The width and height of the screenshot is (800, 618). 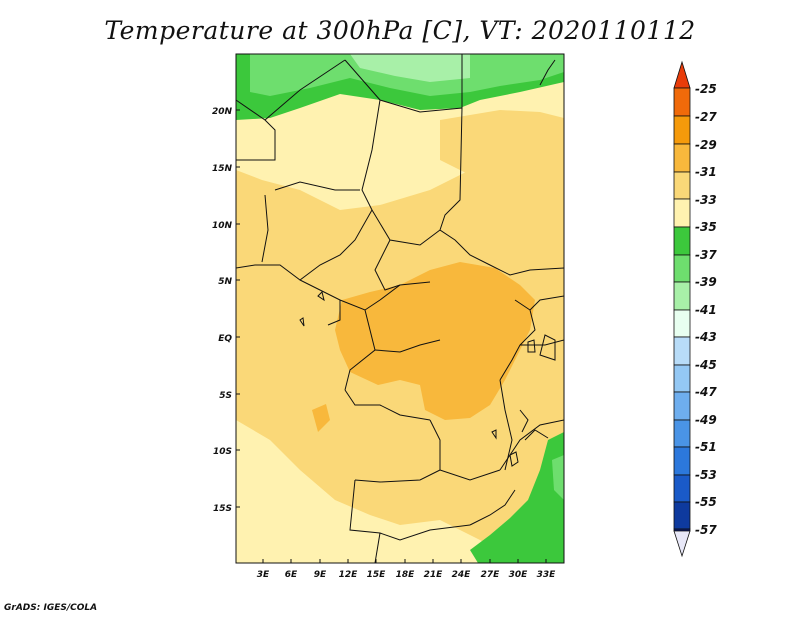 What do you see at coordinates (321, 418) in the screenshot?
I see `field-29-31-small` at bounding box center [321, 418].